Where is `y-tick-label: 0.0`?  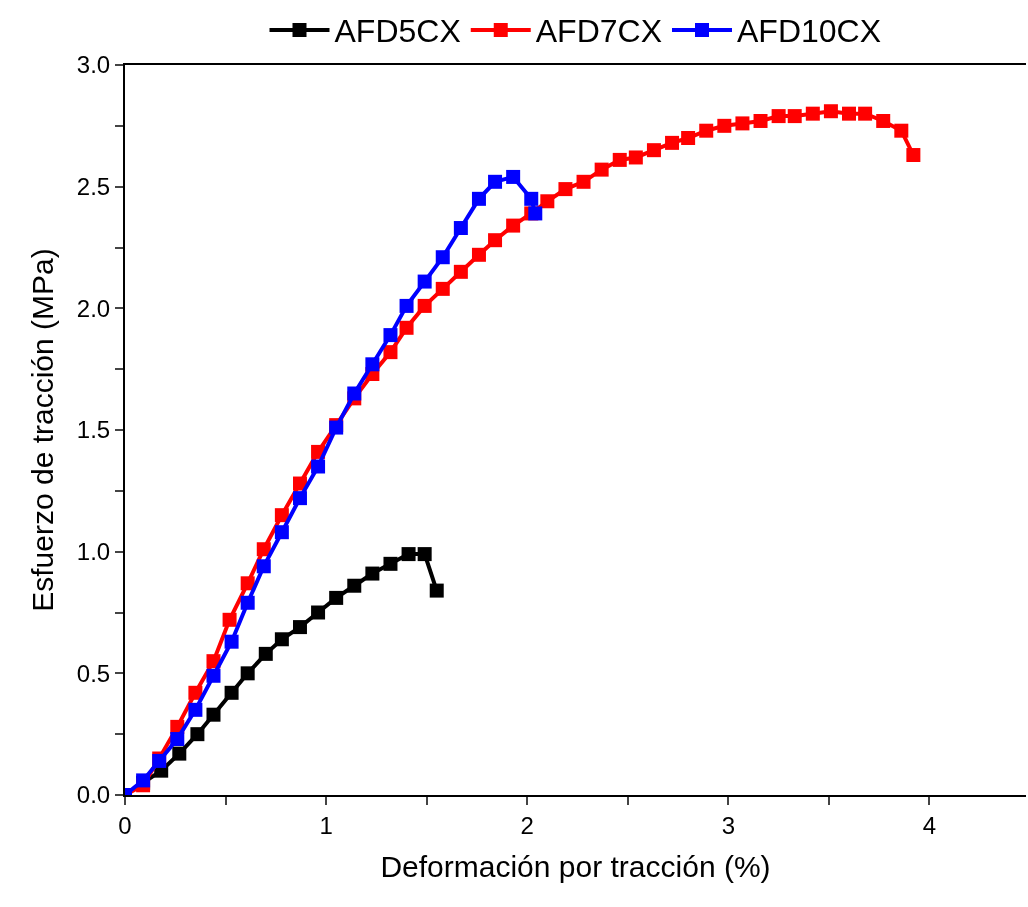 y-tick-label: 0.0 is located at coordinates (93, 795).